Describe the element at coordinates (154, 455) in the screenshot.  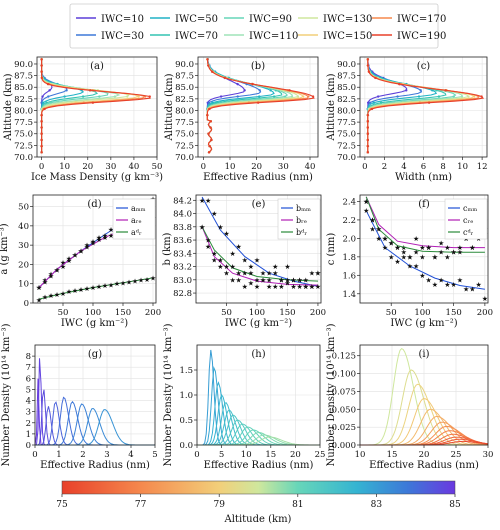
I see `x-tick-label: 5` at that location.